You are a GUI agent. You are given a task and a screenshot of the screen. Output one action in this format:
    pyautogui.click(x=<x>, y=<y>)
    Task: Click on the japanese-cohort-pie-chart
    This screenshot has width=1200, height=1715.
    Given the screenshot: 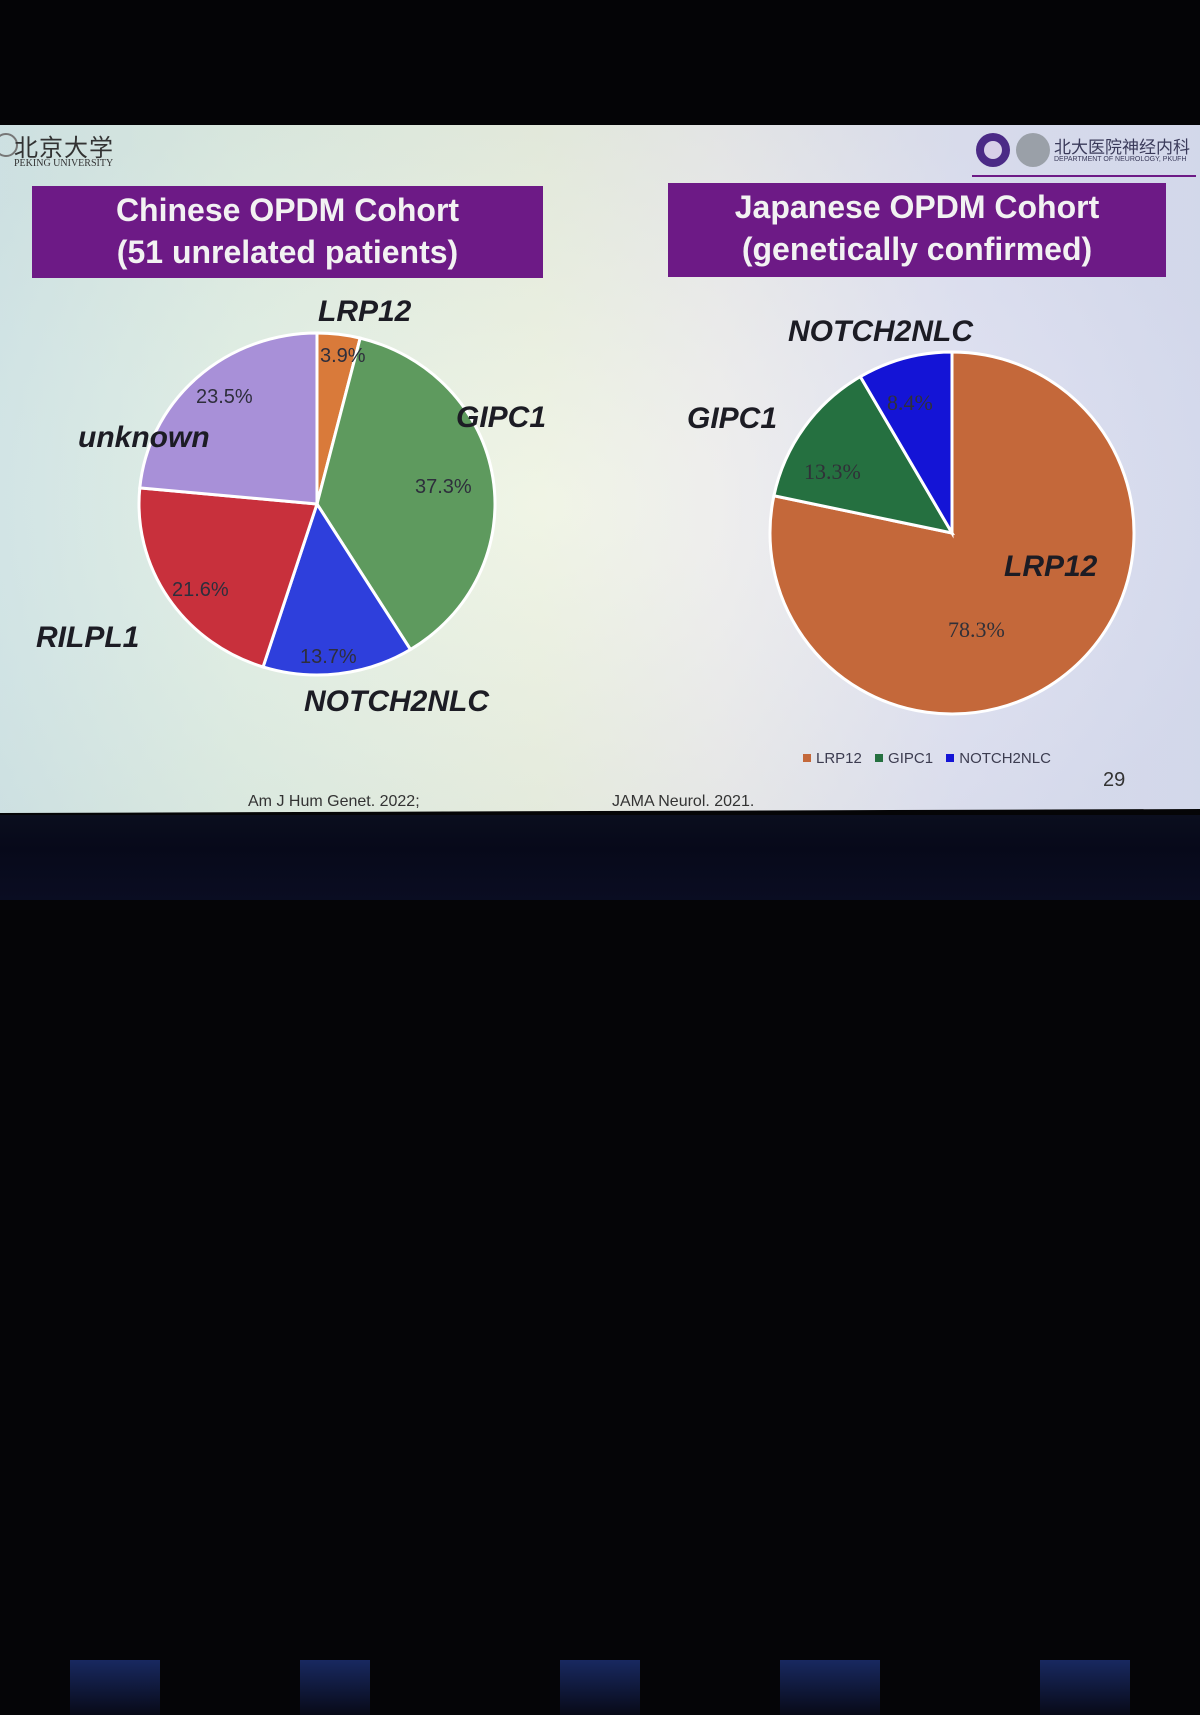 What is the action you would take?
    pyautogui.click(x=952, y=533)
    